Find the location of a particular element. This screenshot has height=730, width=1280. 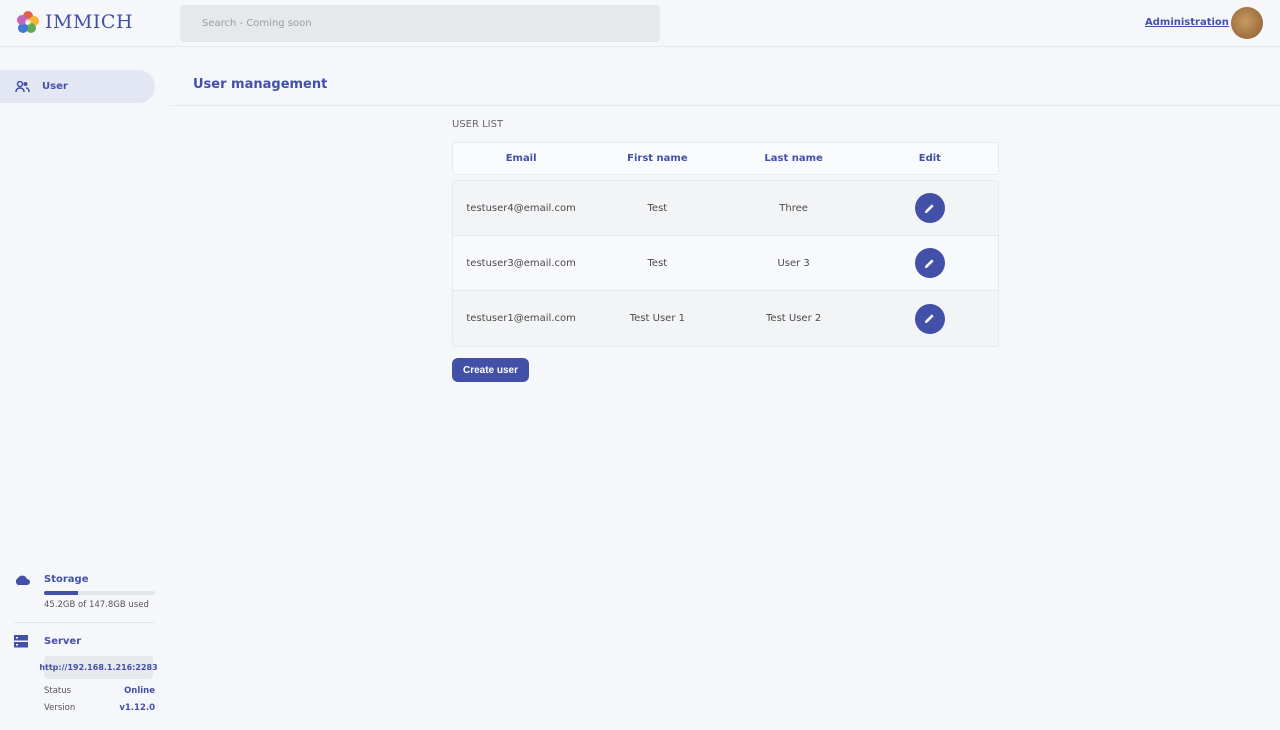

first-name-cell: Test User 1 is located at coordinates (657, 318).